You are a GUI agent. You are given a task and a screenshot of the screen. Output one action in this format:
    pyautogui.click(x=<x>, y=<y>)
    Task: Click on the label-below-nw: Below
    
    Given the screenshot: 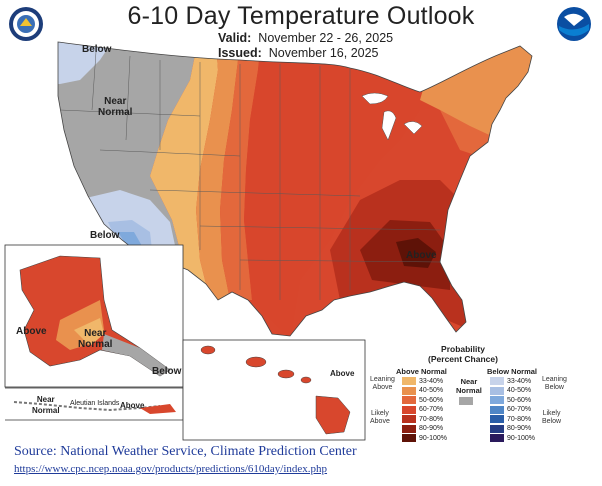 What is the action you would take?
    pyautogui.click(x=97, y=49)
    